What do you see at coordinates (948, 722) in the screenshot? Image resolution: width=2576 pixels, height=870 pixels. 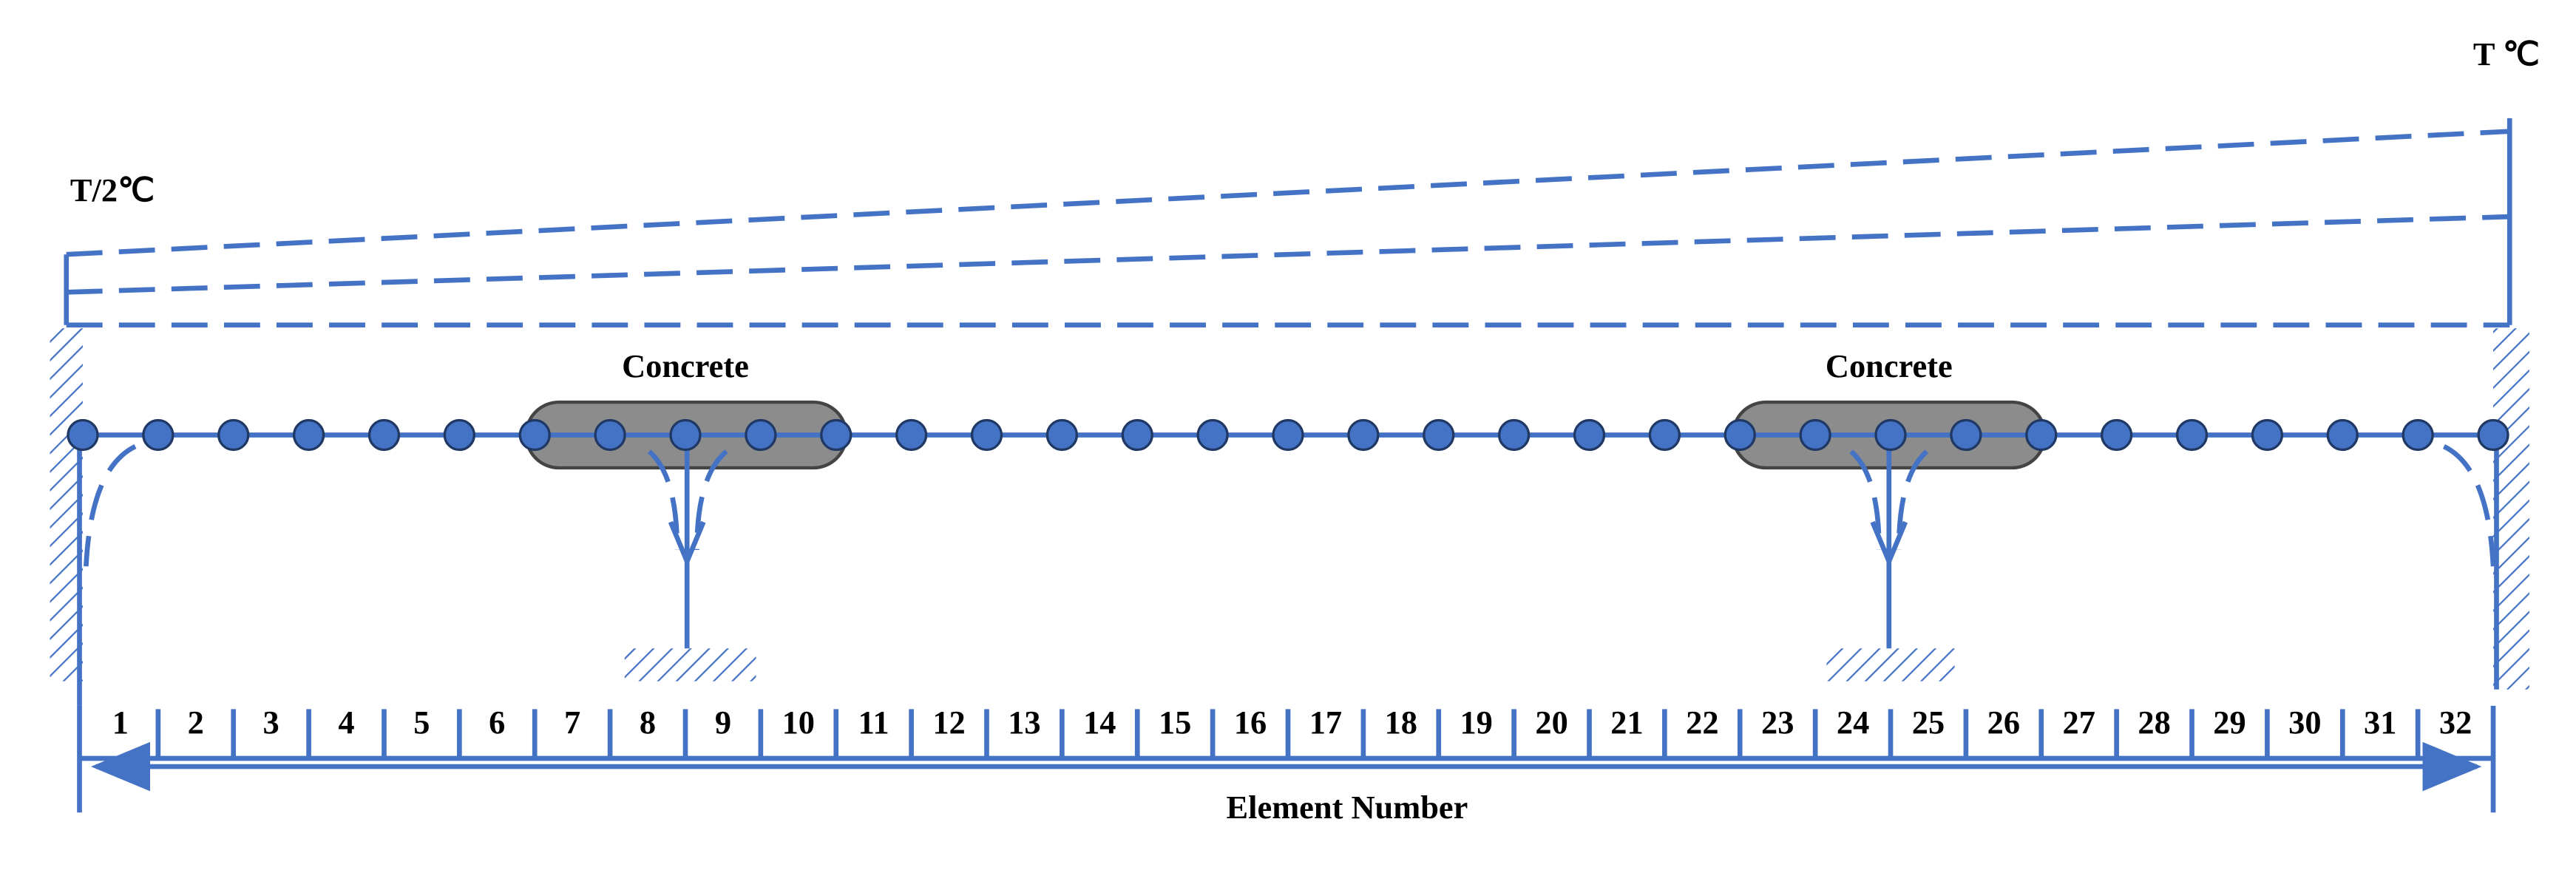 I see `element-number: 12` at bounding box center [948, 722].